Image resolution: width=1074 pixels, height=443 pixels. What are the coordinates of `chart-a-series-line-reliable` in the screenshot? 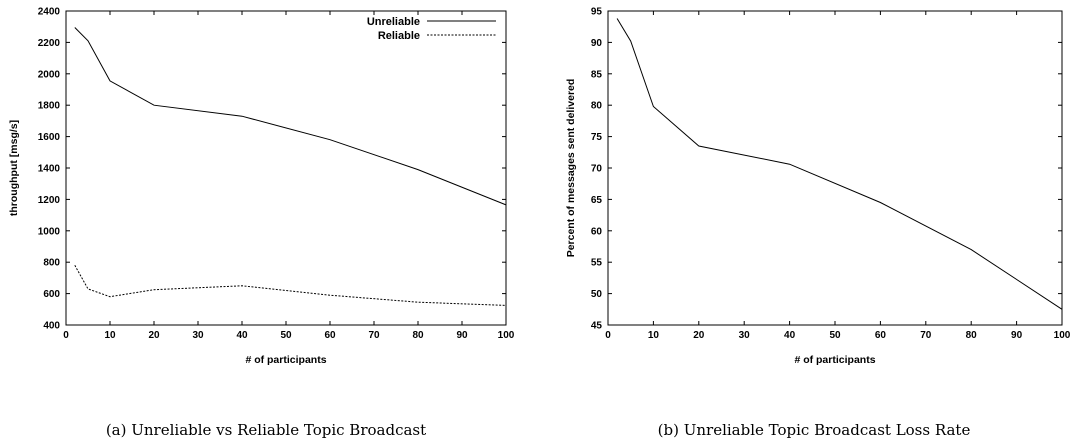 It's located at (290, 285).